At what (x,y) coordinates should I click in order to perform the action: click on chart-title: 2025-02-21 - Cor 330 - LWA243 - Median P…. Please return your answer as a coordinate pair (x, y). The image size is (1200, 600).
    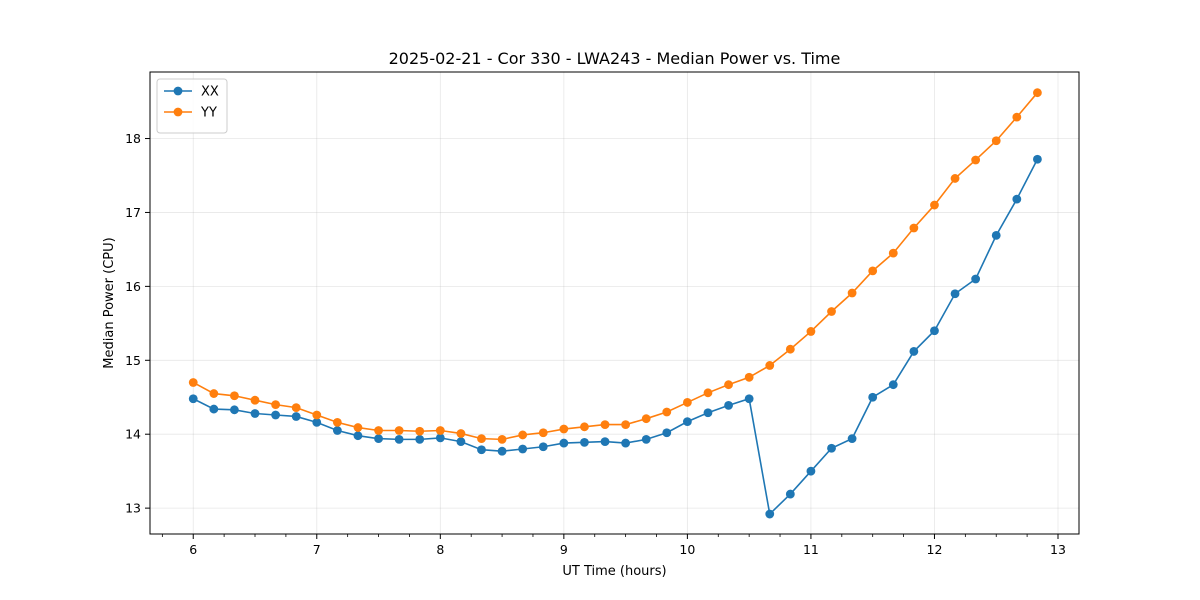
    Looking at the image, I should click on (615, 58).